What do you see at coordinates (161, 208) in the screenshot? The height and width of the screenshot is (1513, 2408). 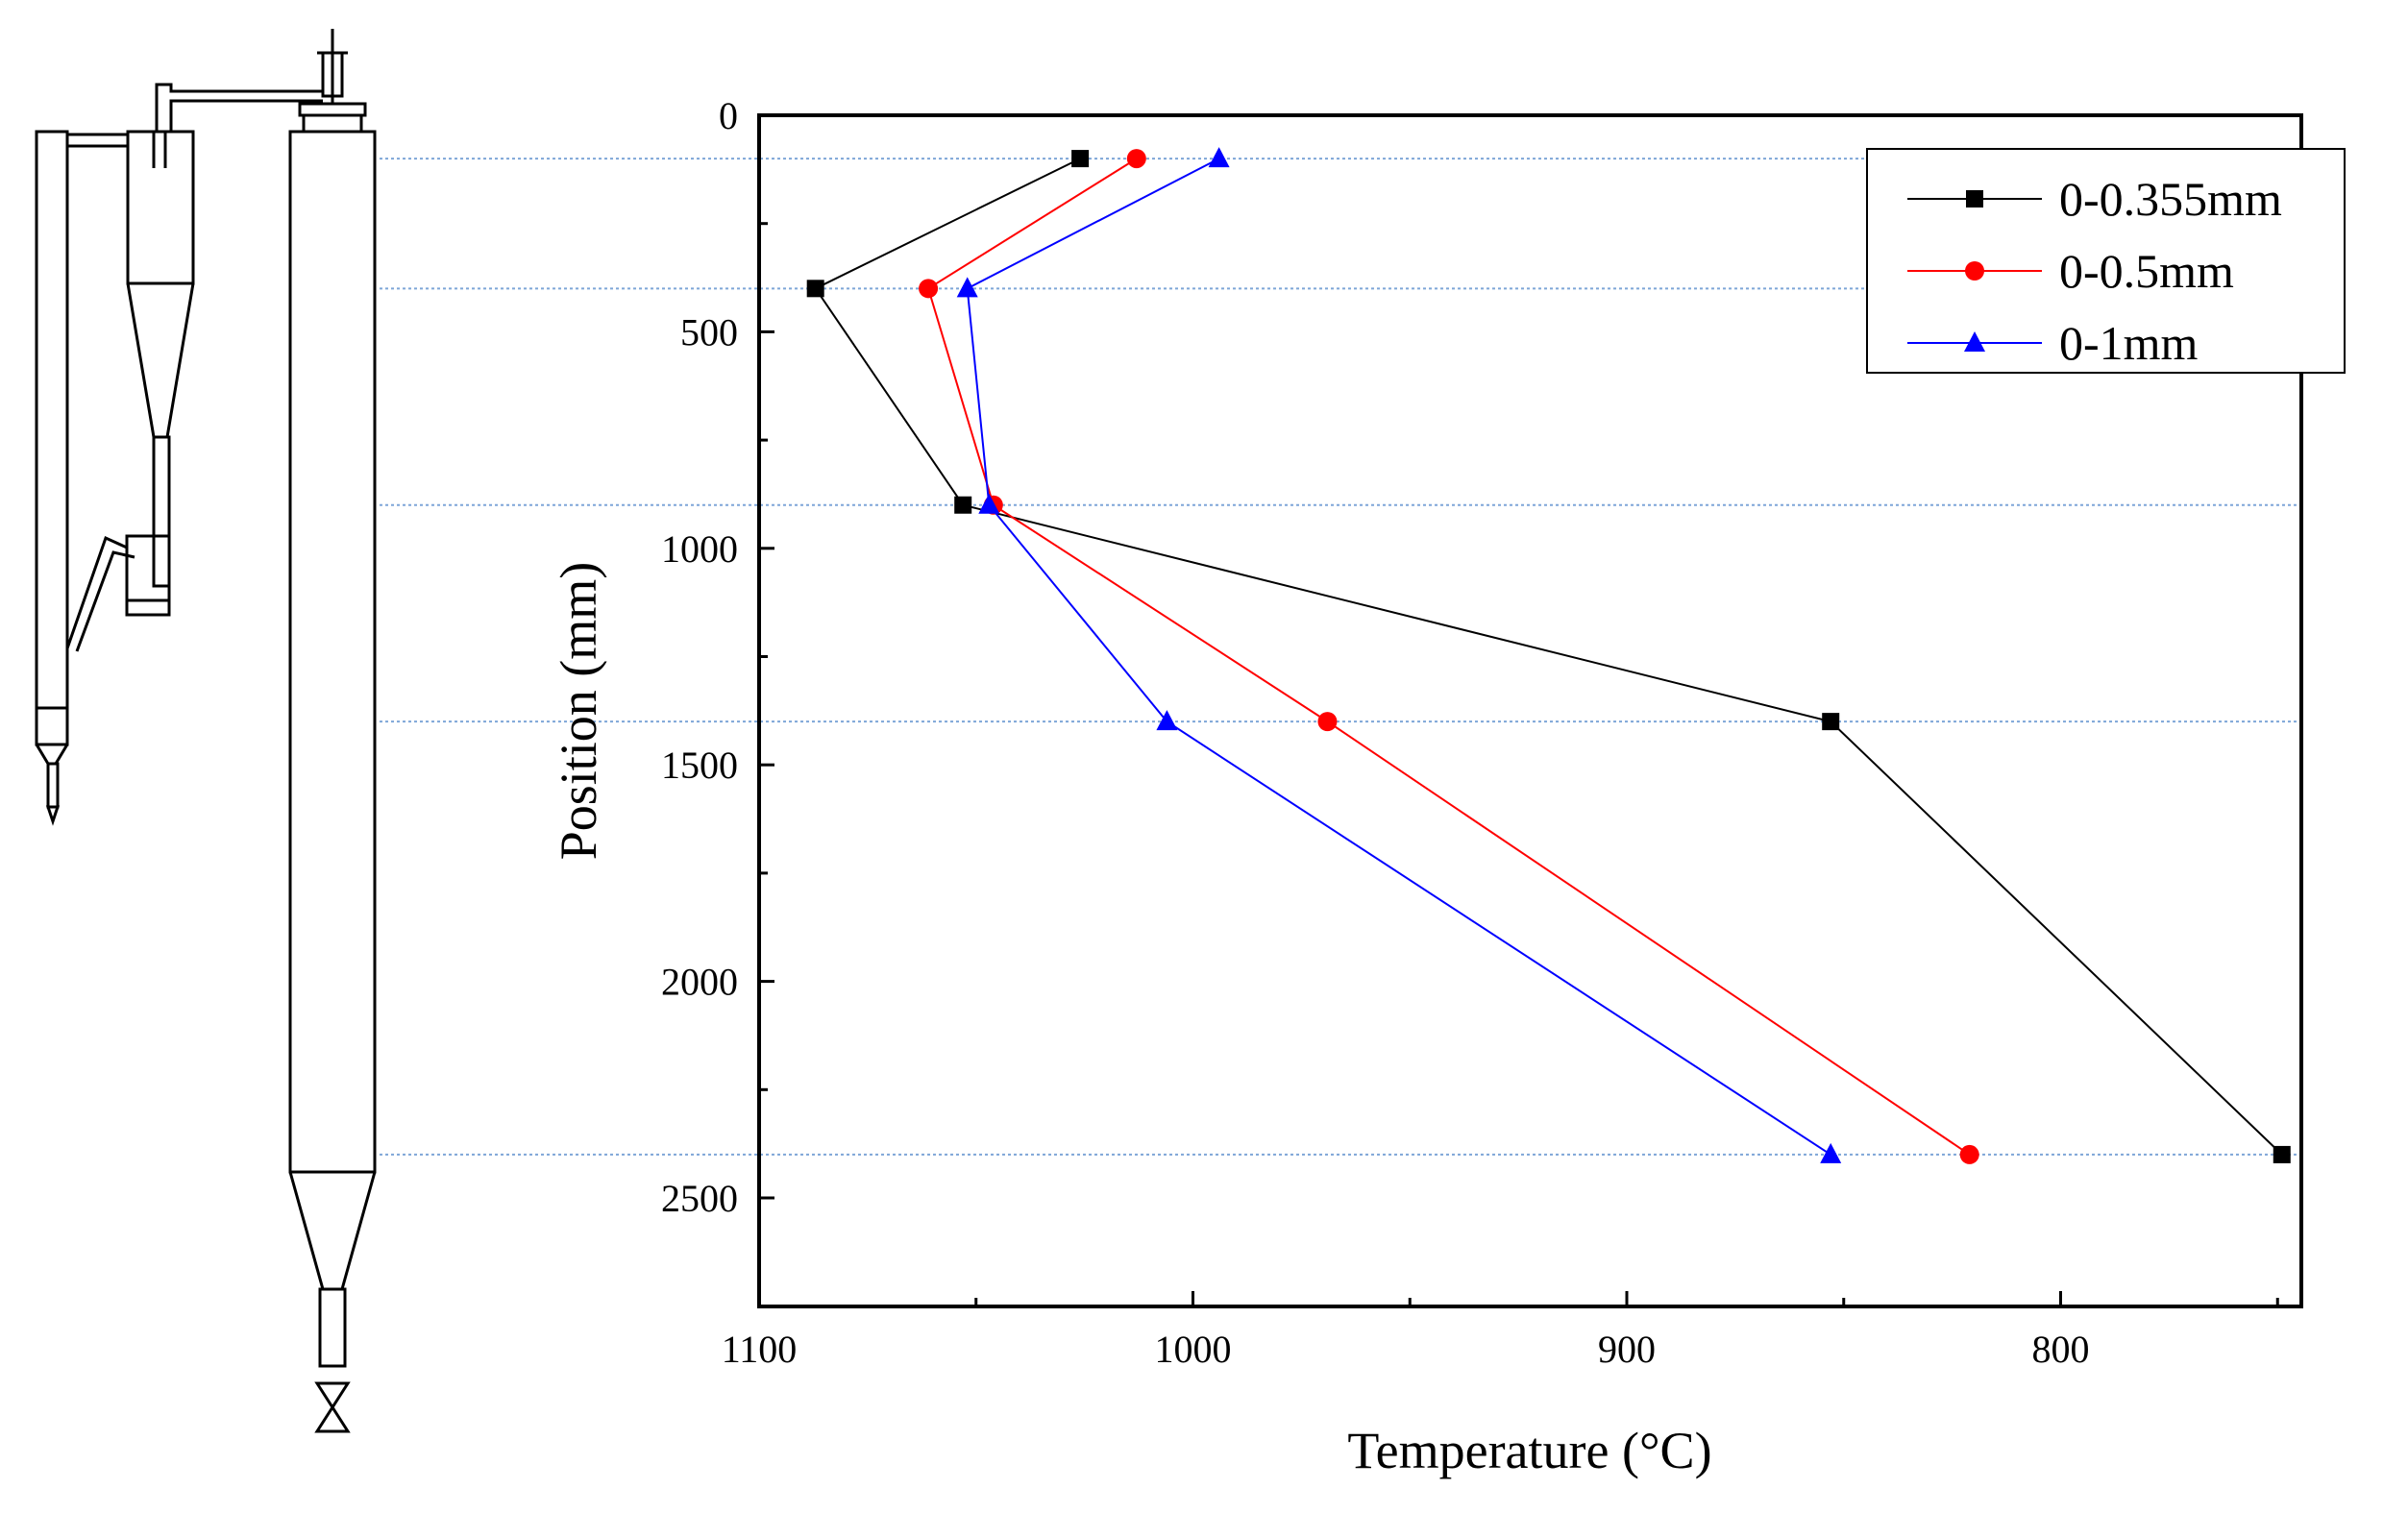 I see `cyclone-body` at bounding box center [161, 208].